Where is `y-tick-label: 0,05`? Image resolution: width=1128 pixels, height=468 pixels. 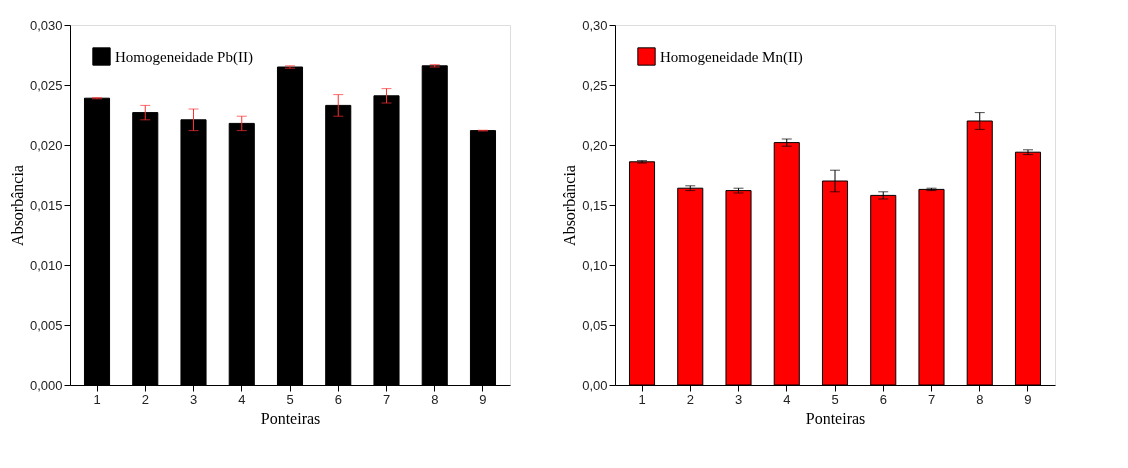 y-tick-label: 0,05 is located at coordinates (595, 325).